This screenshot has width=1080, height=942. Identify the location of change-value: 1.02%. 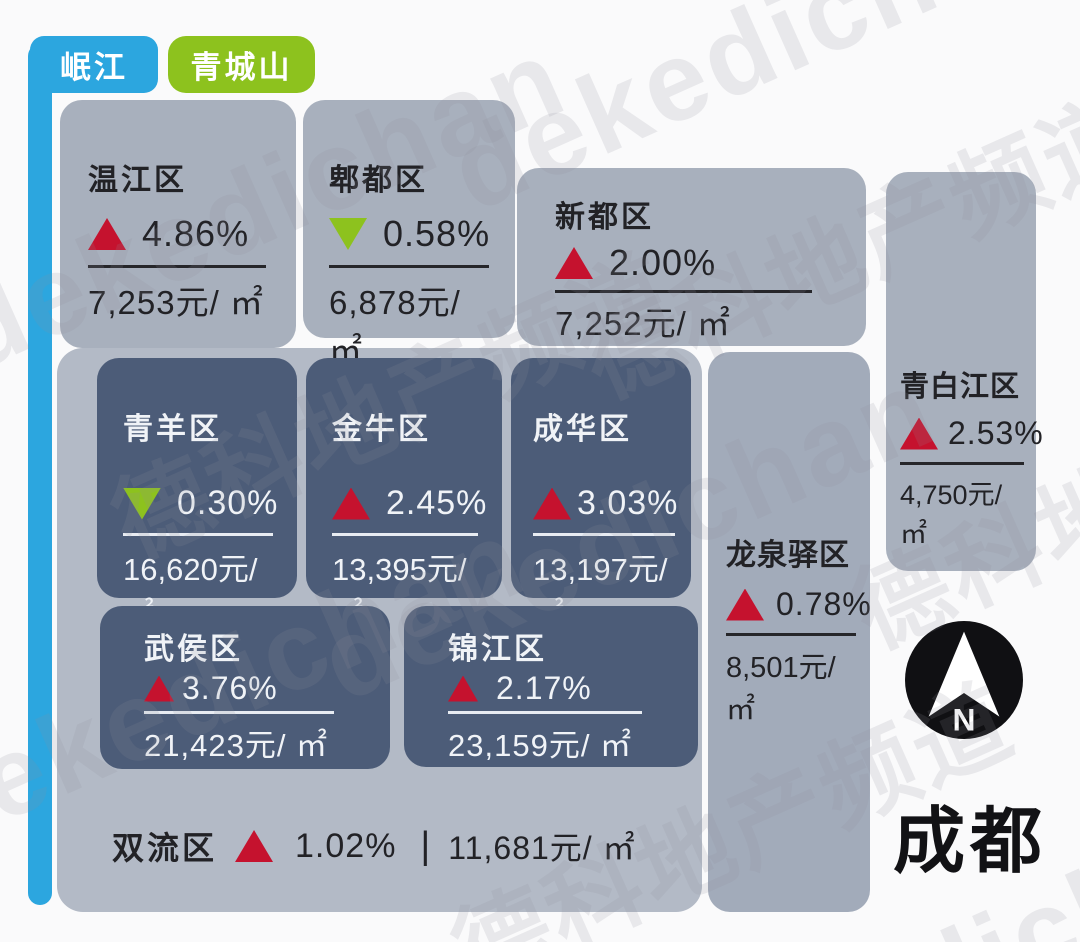
(346, 845).